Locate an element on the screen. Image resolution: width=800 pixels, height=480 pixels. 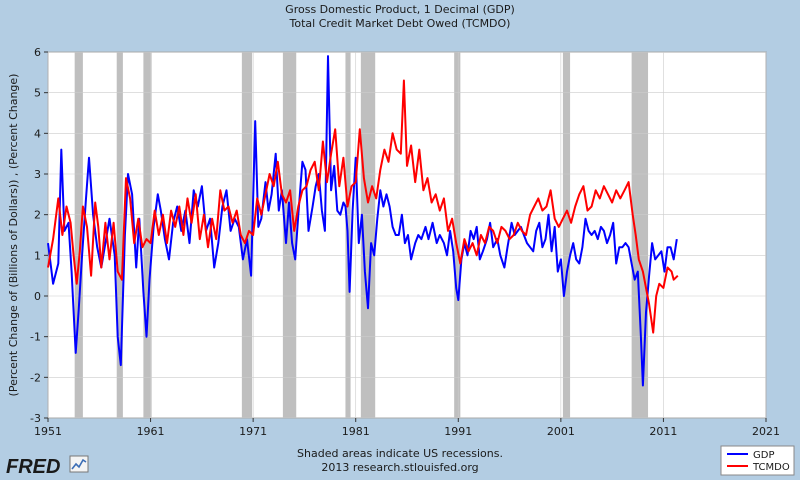
x-tick-label-4: 1991 is located at coordinates (458, 431).